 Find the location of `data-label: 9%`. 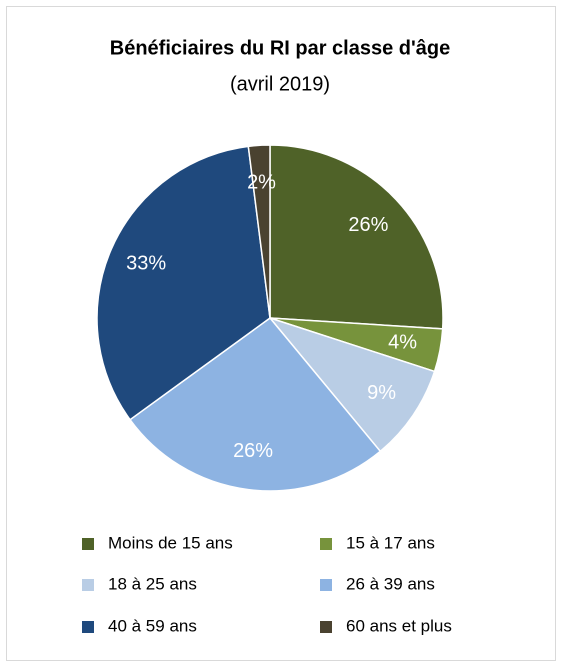

data-label: 9% is located at coordinates (381, 393).